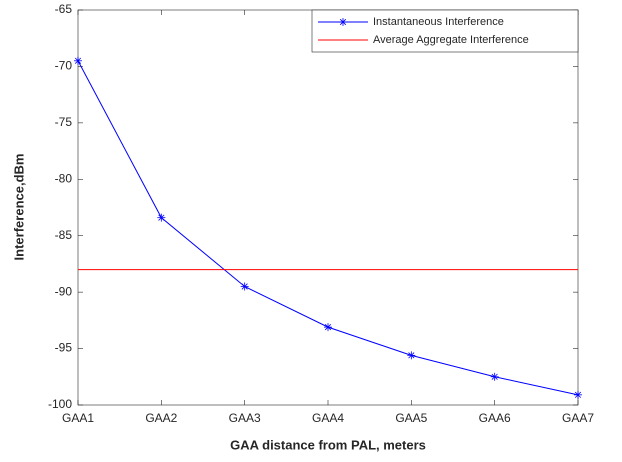 This screenshot has width=622, height=462. What do you see at coordinates (64, 178) in the screenshot?
I see `y-tick-label: -80` at bounding box center [64, 178].